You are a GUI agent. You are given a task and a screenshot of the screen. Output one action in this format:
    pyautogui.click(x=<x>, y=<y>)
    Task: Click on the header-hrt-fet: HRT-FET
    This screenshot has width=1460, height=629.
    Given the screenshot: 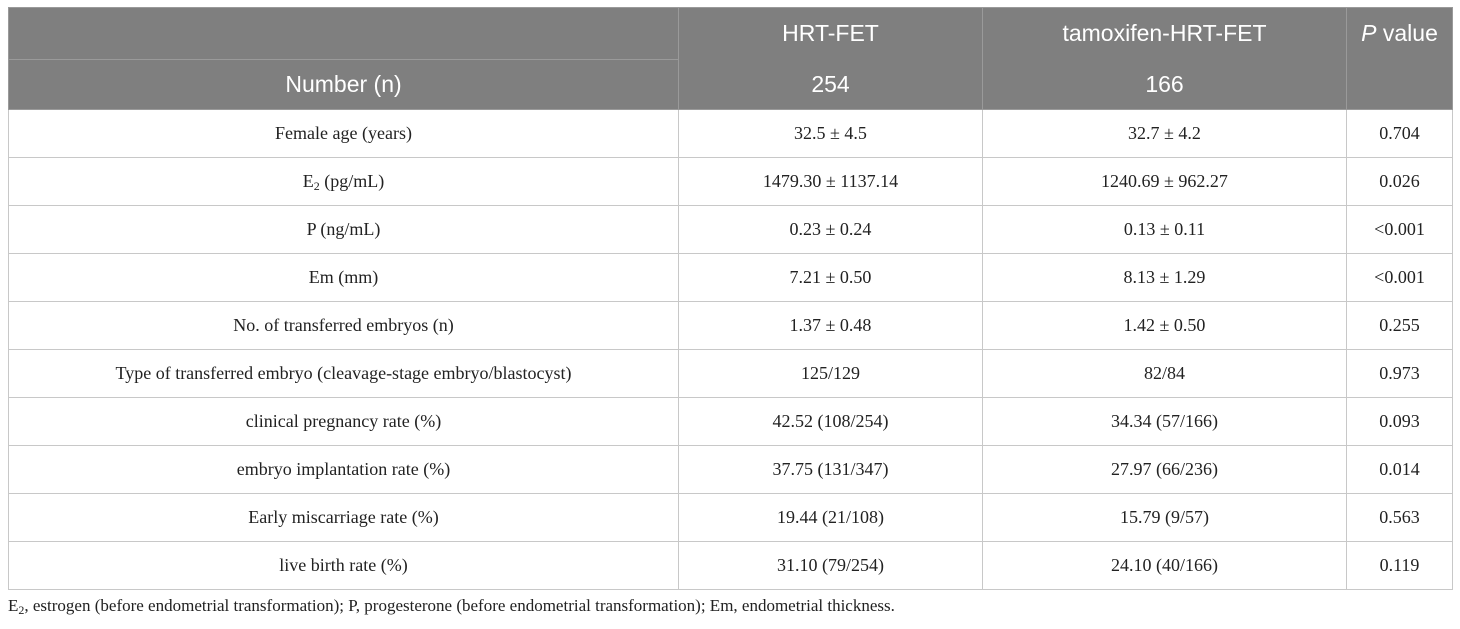 What is the action you would take?
    pyautogui.click(x=830, y=33)
    